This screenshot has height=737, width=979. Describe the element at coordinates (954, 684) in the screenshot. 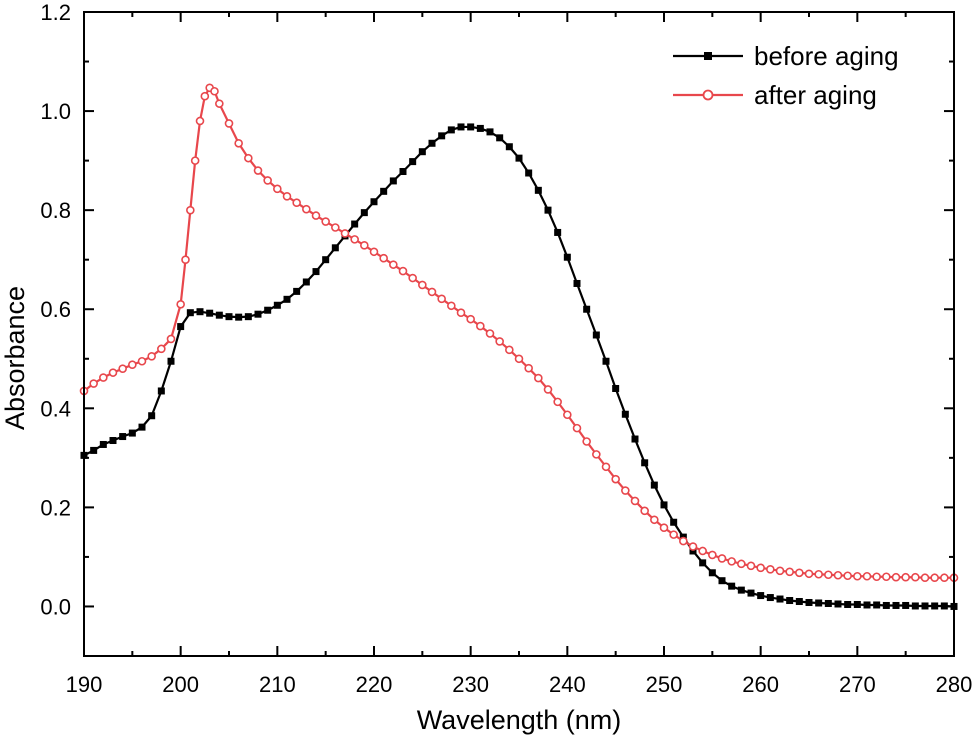

I see `x-tick-label: 280` at that location.